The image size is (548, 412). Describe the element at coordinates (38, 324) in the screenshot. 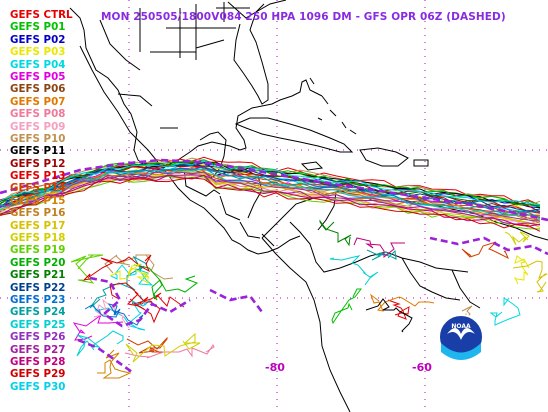

I see `legend-item: GEFS P25` at that location.